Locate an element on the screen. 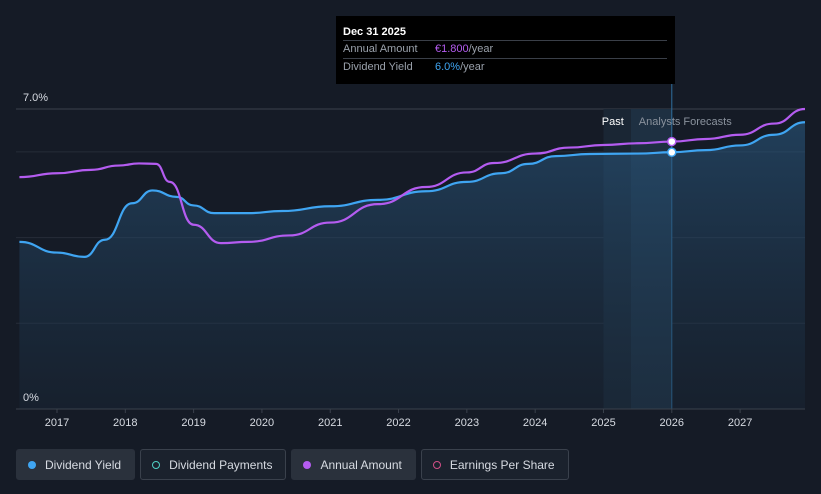  x-tick-label: 2021 is located at coordinates (330, 423).